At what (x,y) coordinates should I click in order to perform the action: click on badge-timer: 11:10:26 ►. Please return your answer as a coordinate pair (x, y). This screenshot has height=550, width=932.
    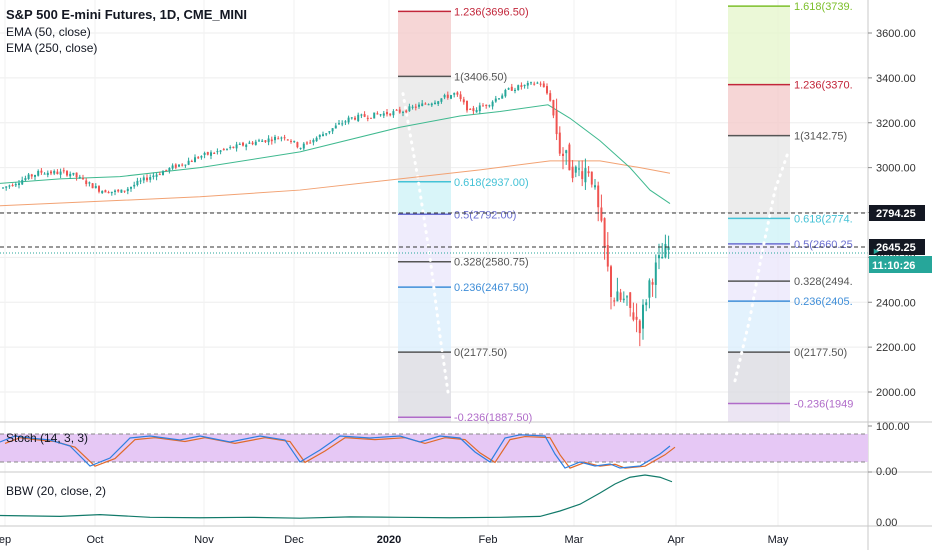
    Looking at the image, I should click on (900, 259).